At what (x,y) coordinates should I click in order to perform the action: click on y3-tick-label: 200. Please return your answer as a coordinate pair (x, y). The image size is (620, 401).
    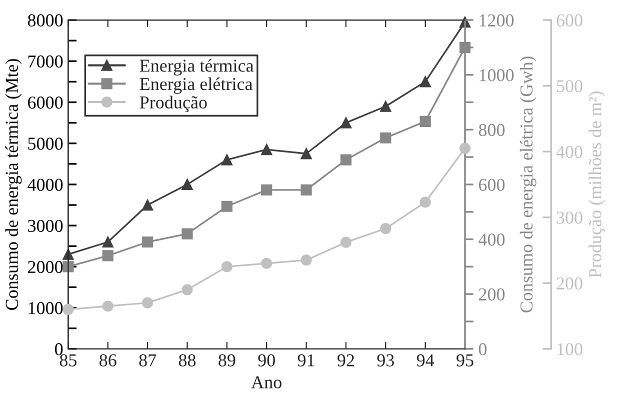
    Looking at the image, I should click on (569, 283).